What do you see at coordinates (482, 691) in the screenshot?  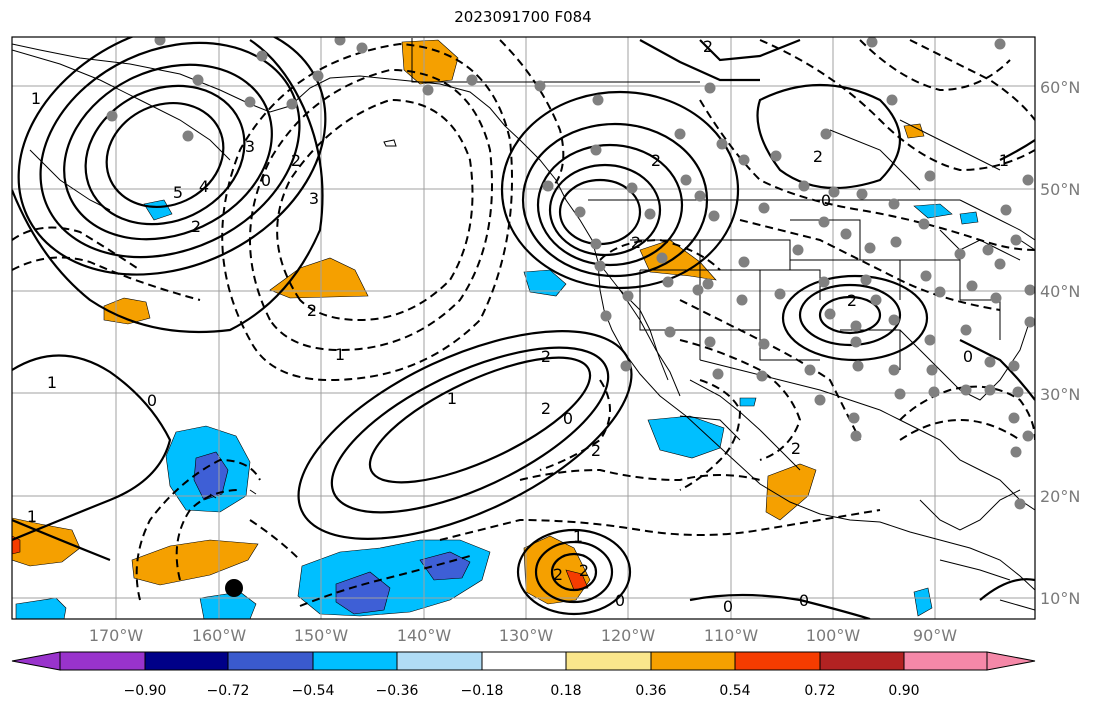 I see `colorbar-tick: −0.18` at bounding box center [482, 691].